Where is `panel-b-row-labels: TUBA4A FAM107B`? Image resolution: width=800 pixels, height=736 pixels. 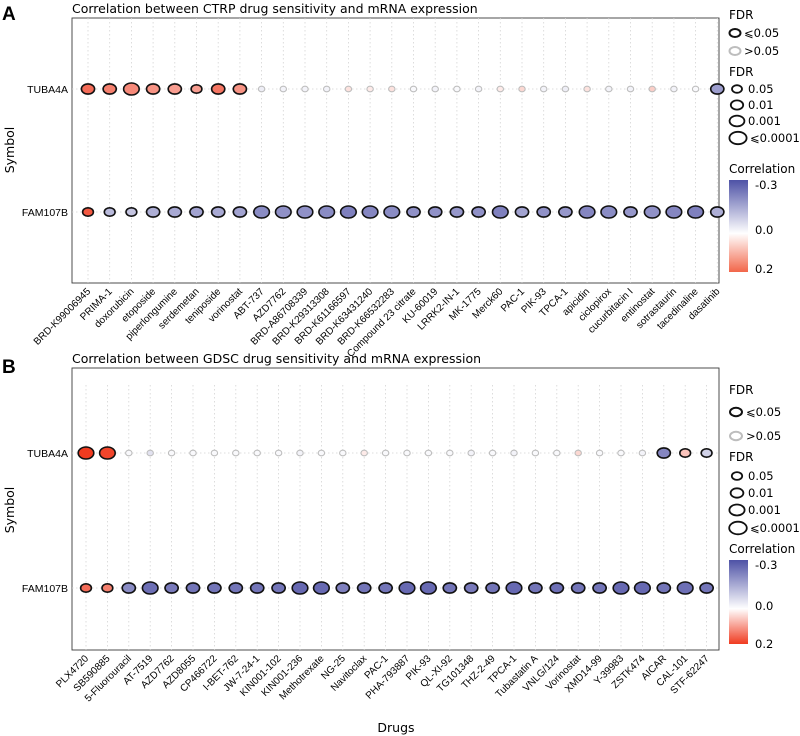 panel-b-row-labels: TUBA4A FAM107B is located at coordinates (45, 521).